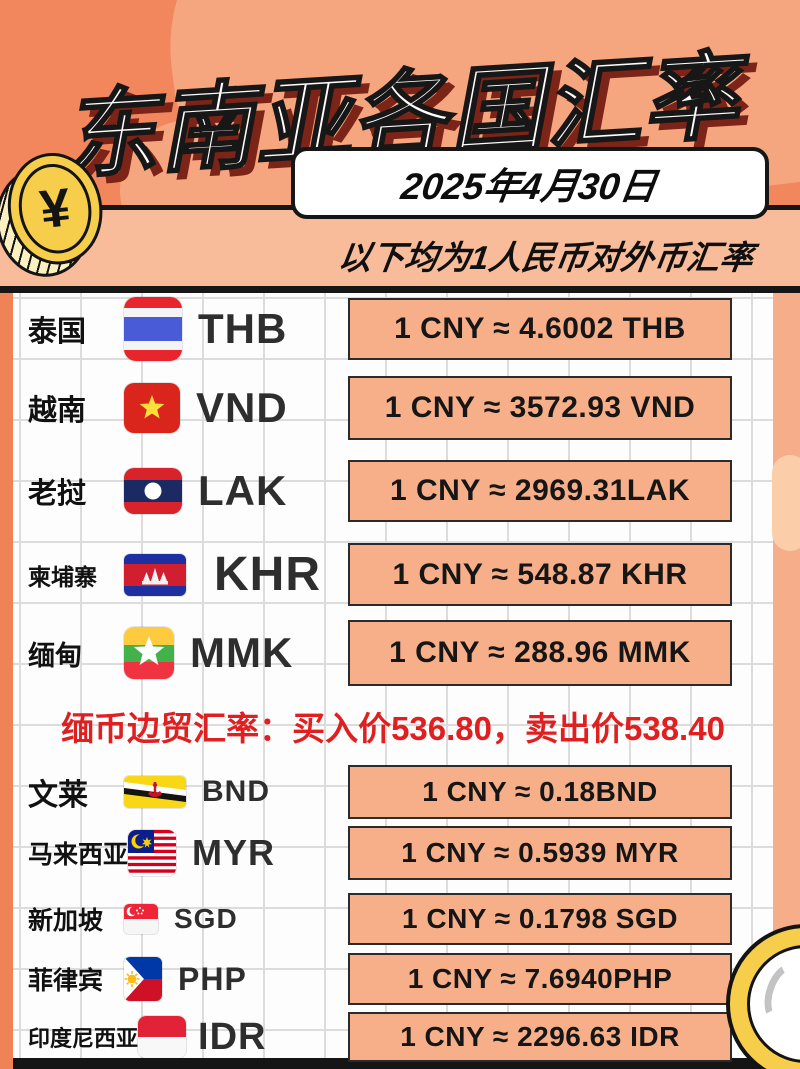  I want to click on rate-value-box: 1 CNY ≈ 288.96 MMK, so click(540, 653).